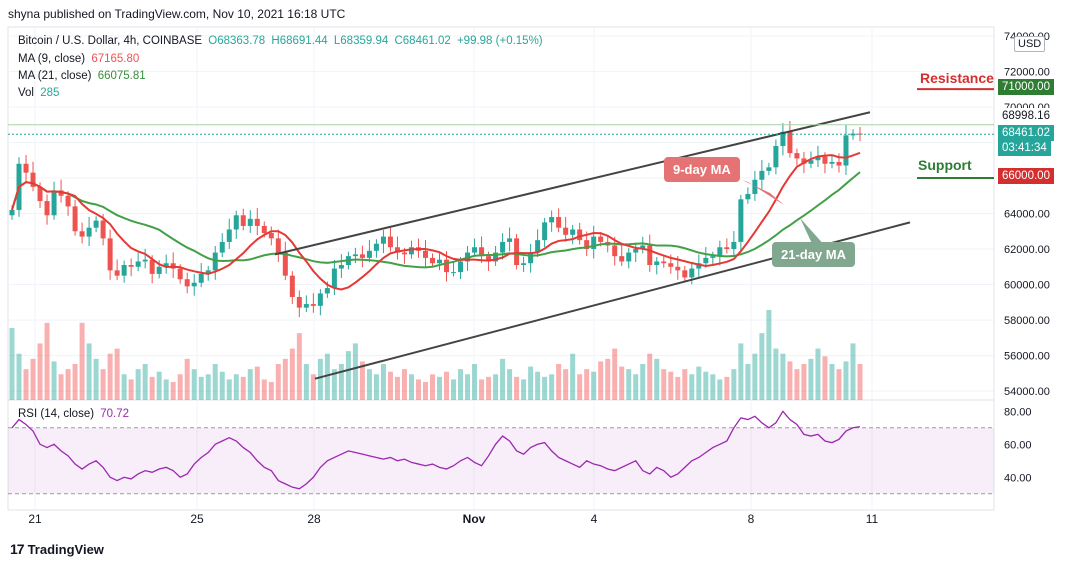 Image resolution: width=1071 pixels, height=567 pixels. Describe the element at coordinates (65, 549) in the screenshot. I see `footer-brand: TradingView` at that location.